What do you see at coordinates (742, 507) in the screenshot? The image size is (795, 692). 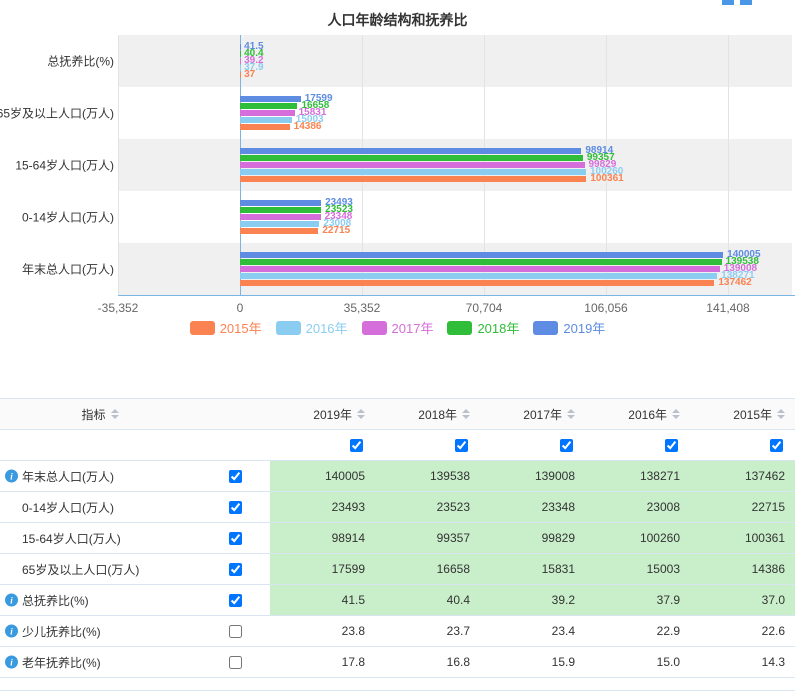 I see `value-cell: 22715` at bounding box center [742, 507].